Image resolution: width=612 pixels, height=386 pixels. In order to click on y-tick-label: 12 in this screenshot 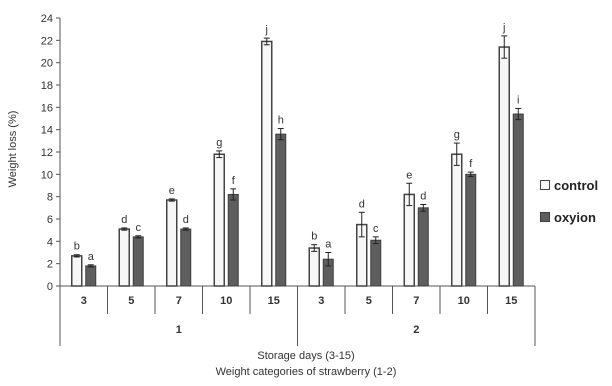, I will do `click(47, 153)`.